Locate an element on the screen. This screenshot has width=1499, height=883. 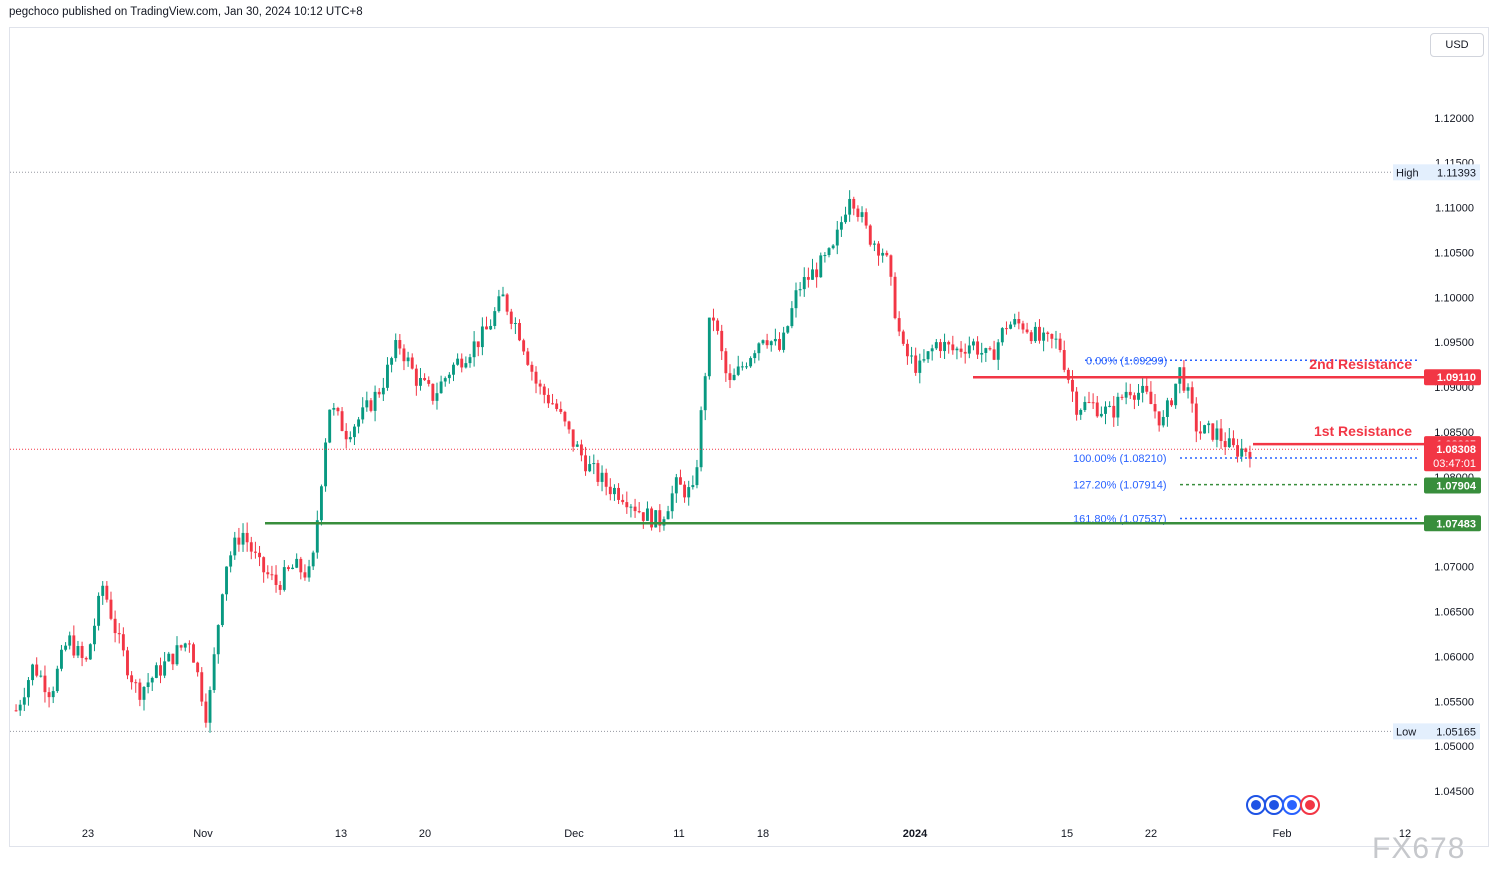
time-axis: 23 Nov 13 20 Dec 11 18 2024 15 22 Feb 12 is located at coordinates (746, 834).